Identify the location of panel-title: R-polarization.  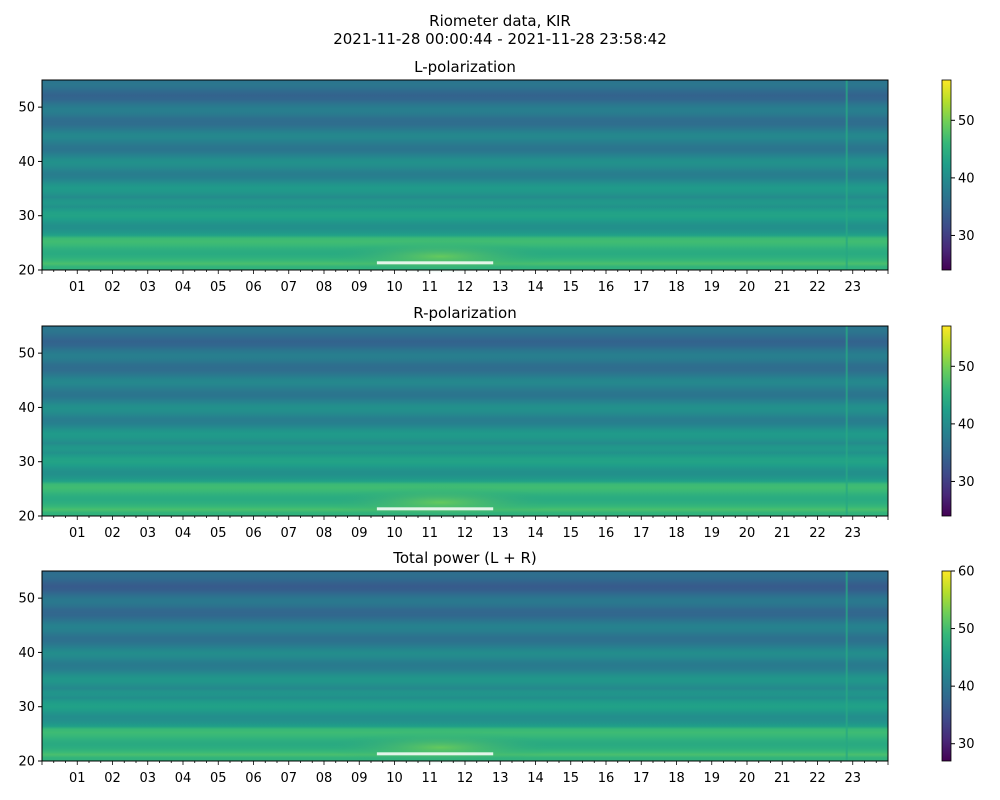
(464, 313).